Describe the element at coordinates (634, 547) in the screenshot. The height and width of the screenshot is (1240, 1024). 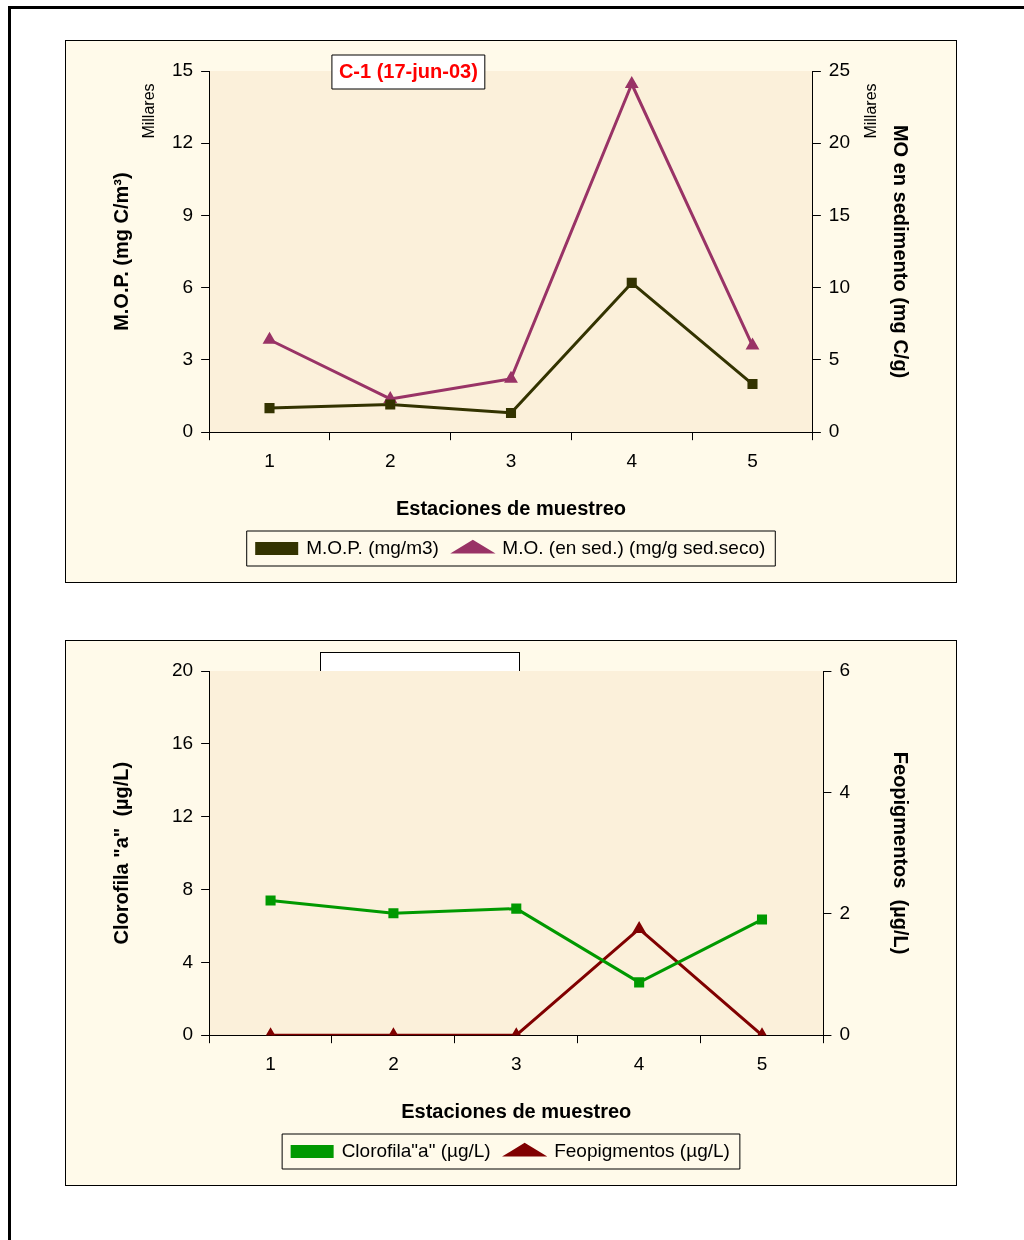
I see `legend-label: M.O. (en sed.) (mg/g sed.seco)` at that location.